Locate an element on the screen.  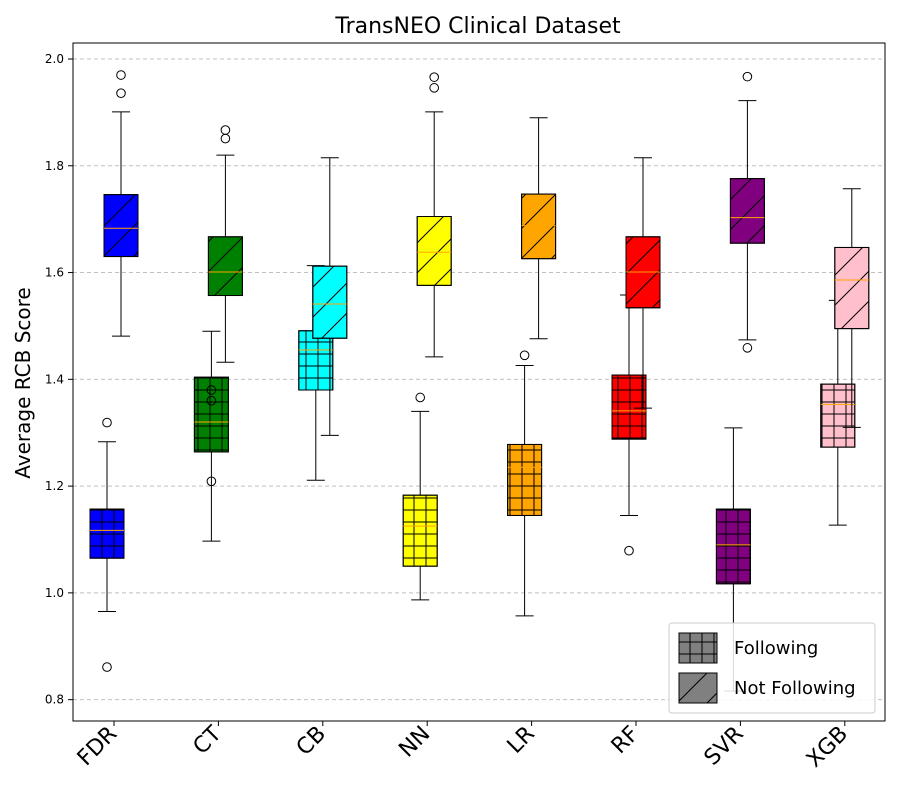
legend-swatch-following-hatch is located at coordinates (698, 648).